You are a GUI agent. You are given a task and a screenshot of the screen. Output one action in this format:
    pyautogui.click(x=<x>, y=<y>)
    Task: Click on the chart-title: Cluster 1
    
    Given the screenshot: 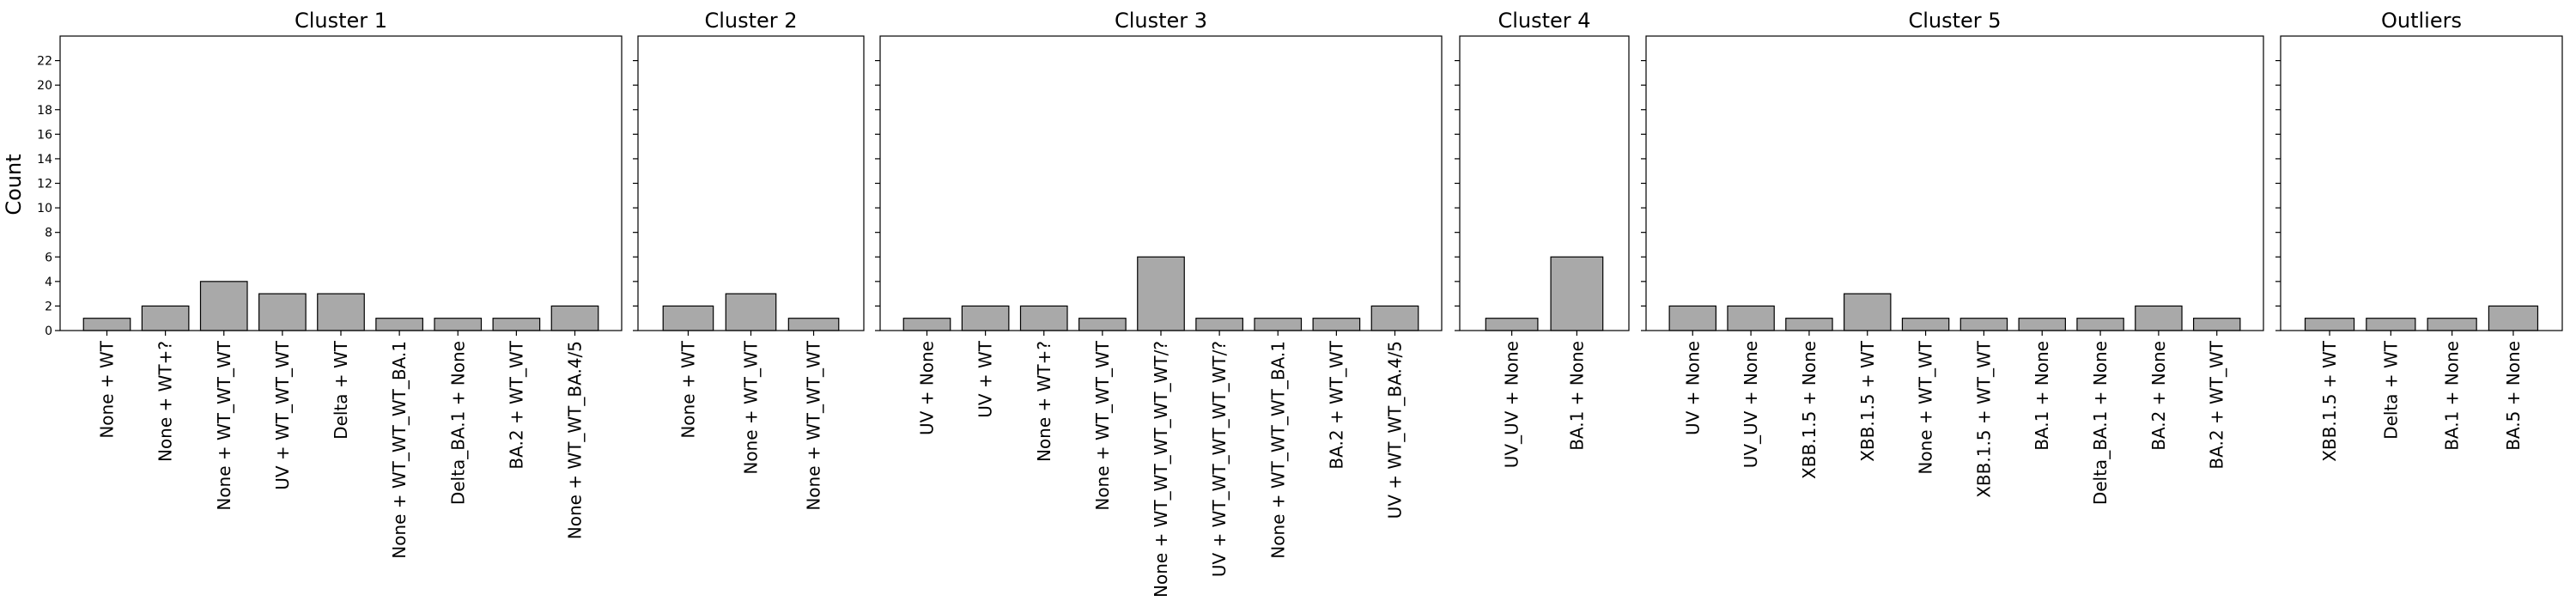 What is the action you would take?
    pyautogui.click(x=341, y=21)
    